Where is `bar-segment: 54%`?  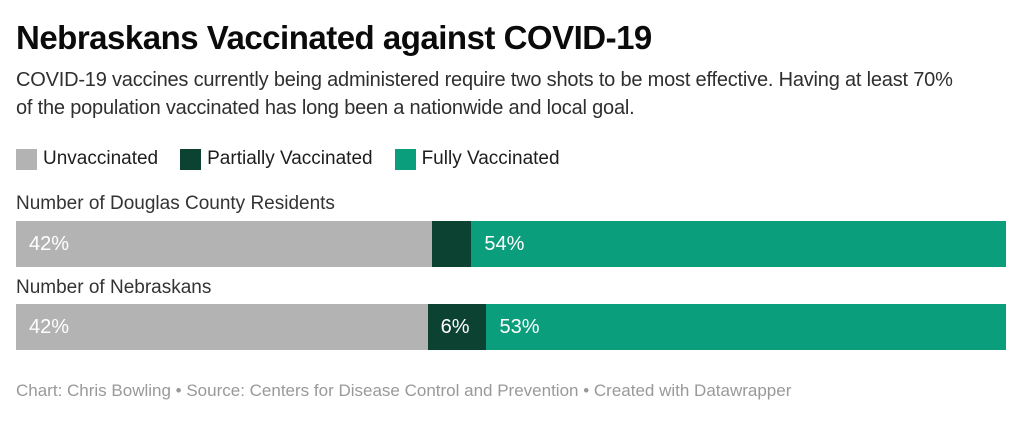
bar-segment: 54% is located at coordinates (738, 244).